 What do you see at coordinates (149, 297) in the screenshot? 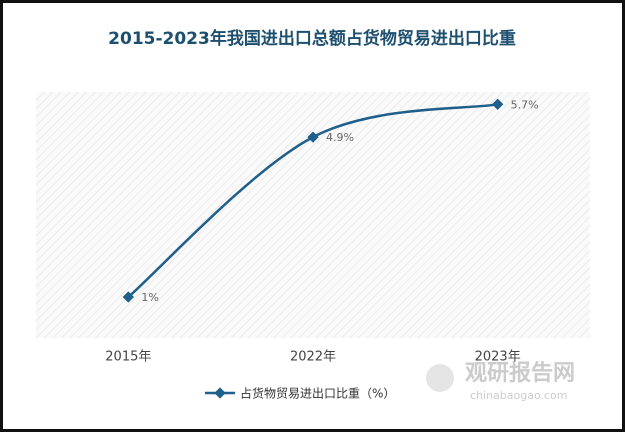
I see `data-label: 1%` at bounding box center [149, 297].